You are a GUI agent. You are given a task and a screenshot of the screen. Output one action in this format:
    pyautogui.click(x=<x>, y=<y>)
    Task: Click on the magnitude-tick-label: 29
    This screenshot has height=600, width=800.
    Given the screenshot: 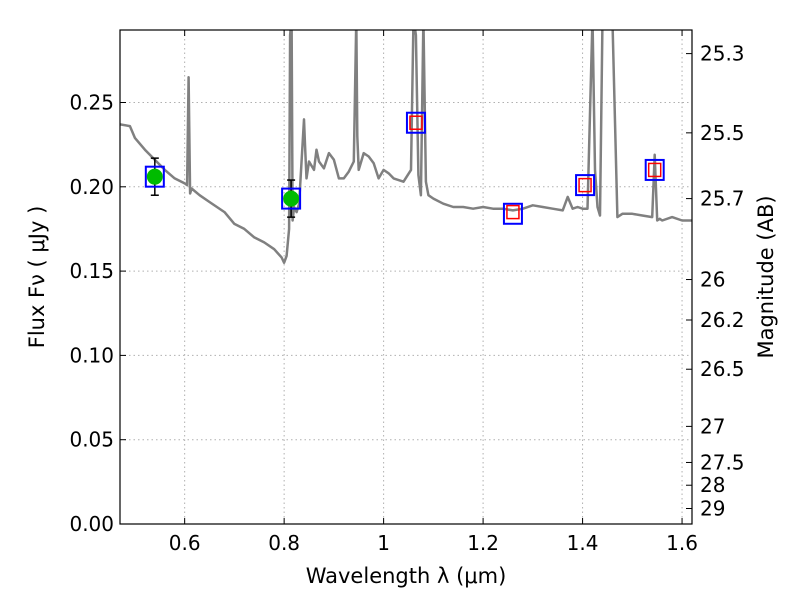 What is the action you would take?
    pyautogui.click(x=712, y=508)
    